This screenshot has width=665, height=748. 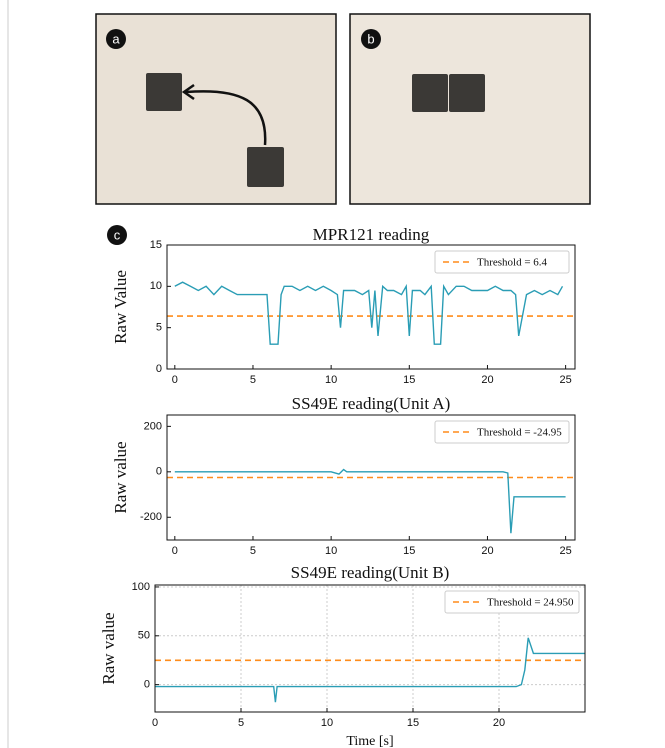 I want to click on legend-label: Threshold = 6.4, so click(x=512, y=263).